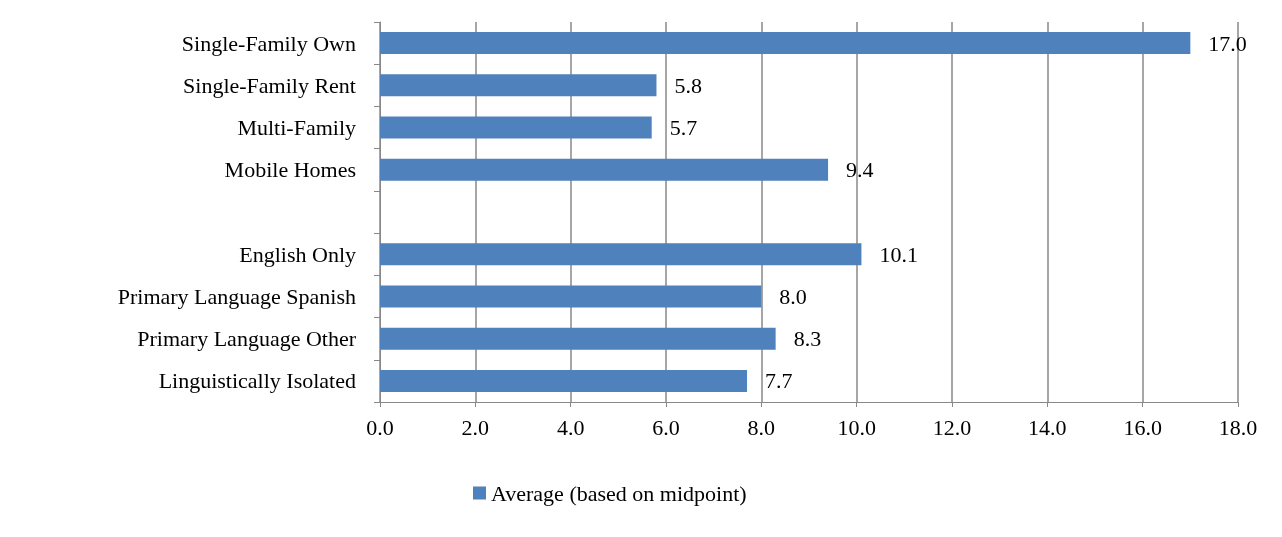 Image resolution: width=1282 pixels, height=537 pixels. Describe the element at coordinates (1142, 427) in the screenshot. I see `x-tick-label: 16.0` at that location.